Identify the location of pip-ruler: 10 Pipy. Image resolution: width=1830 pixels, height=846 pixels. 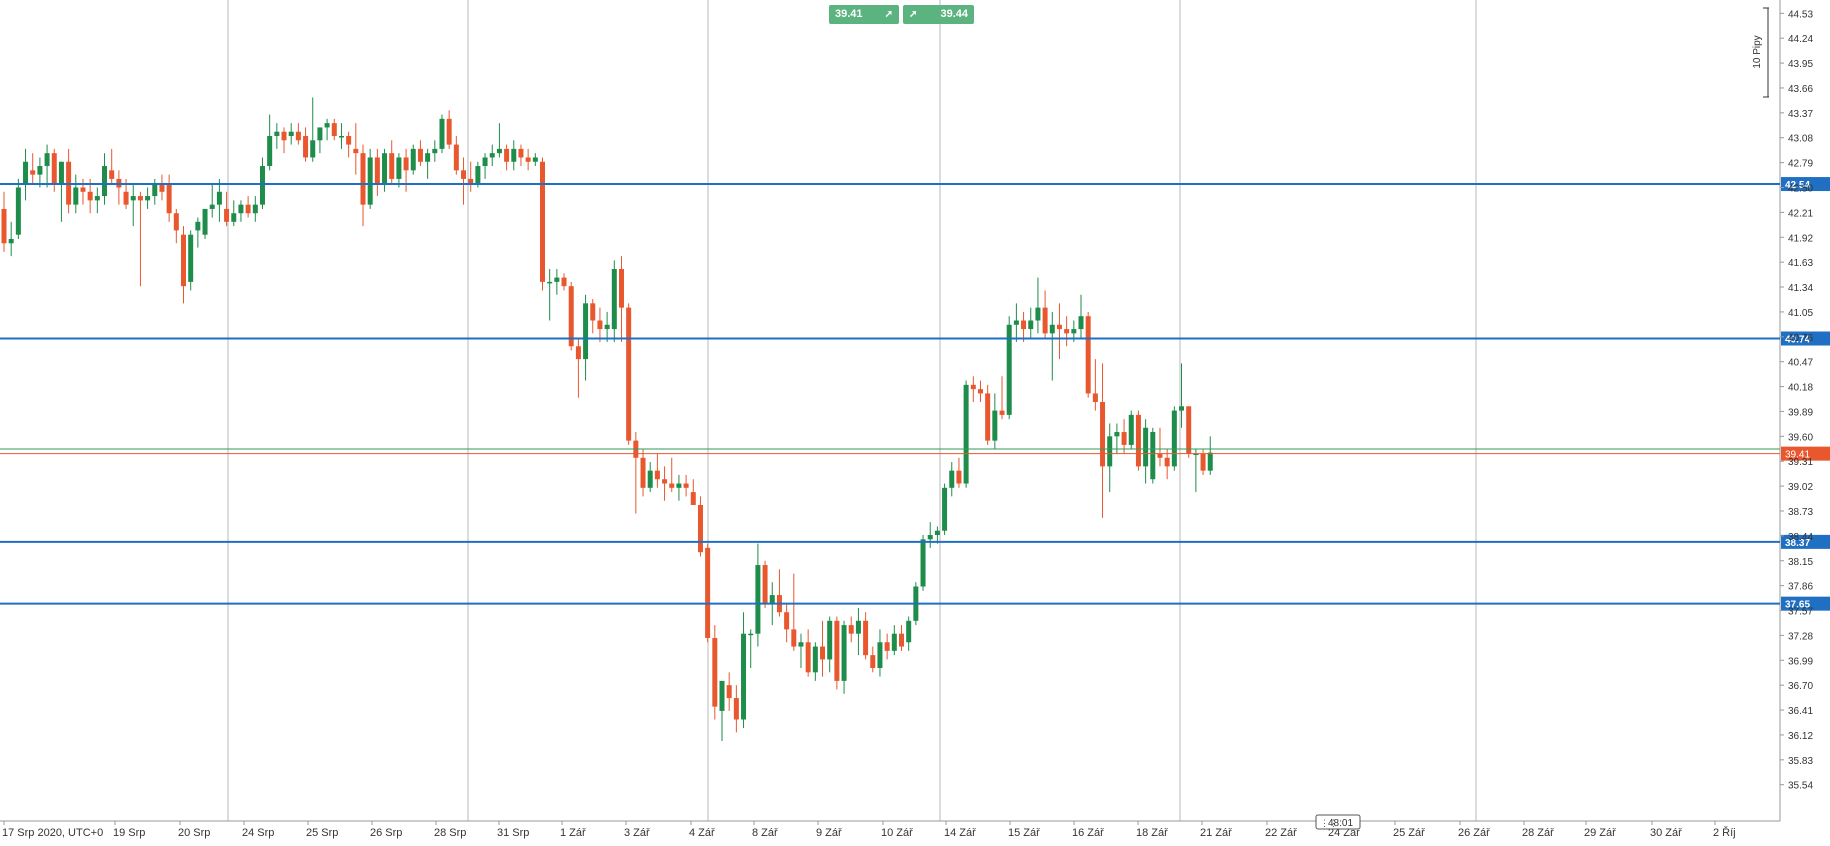
(1760, 52).